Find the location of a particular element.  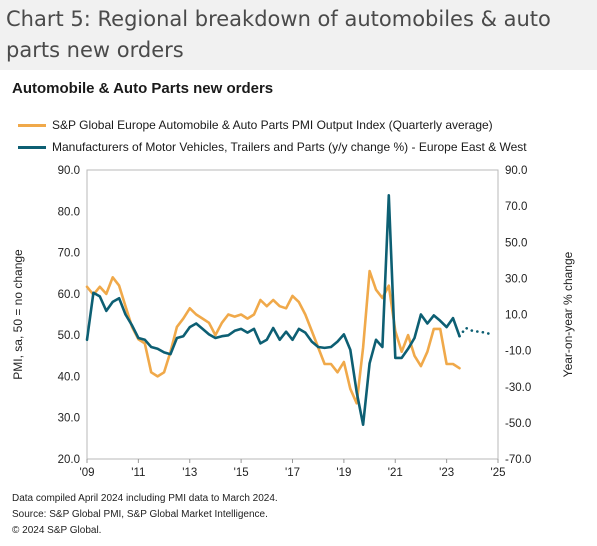

x-axis-tick-label: '23 is located at coordinates (446, 473).